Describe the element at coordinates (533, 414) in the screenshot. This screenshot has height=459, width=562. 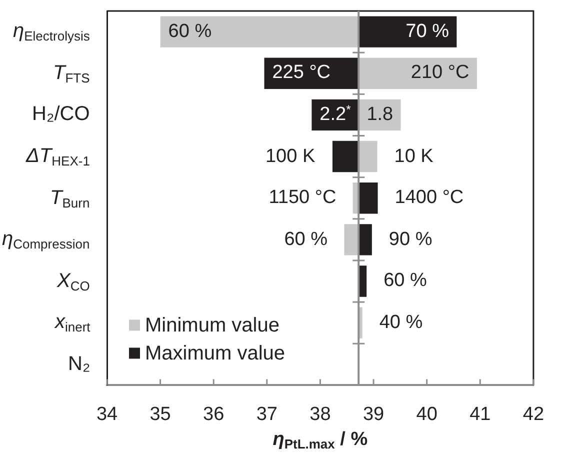
I see `x-tick-label: 42` at that location.